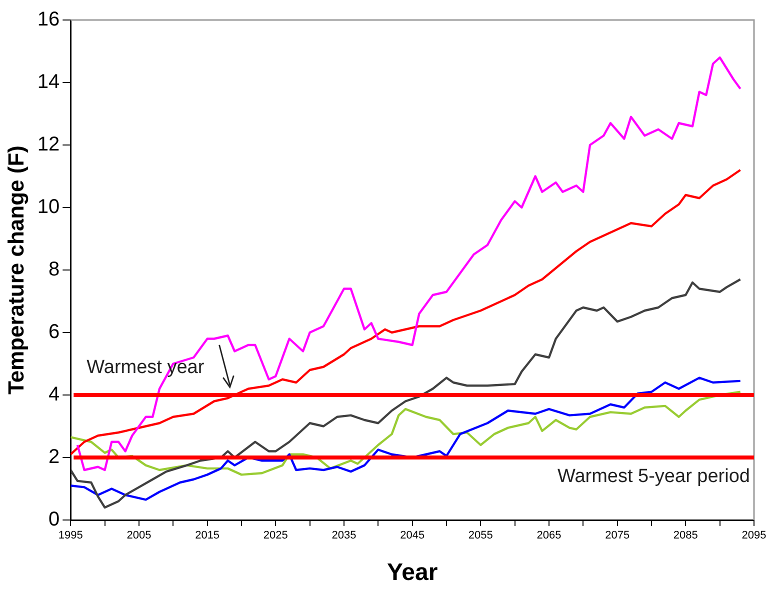 The image size is (776, 592). What do you see at coordinates (54, 332) in the screenshot?
I see `y-tick-label: 6` at bounding box center [54, 332].